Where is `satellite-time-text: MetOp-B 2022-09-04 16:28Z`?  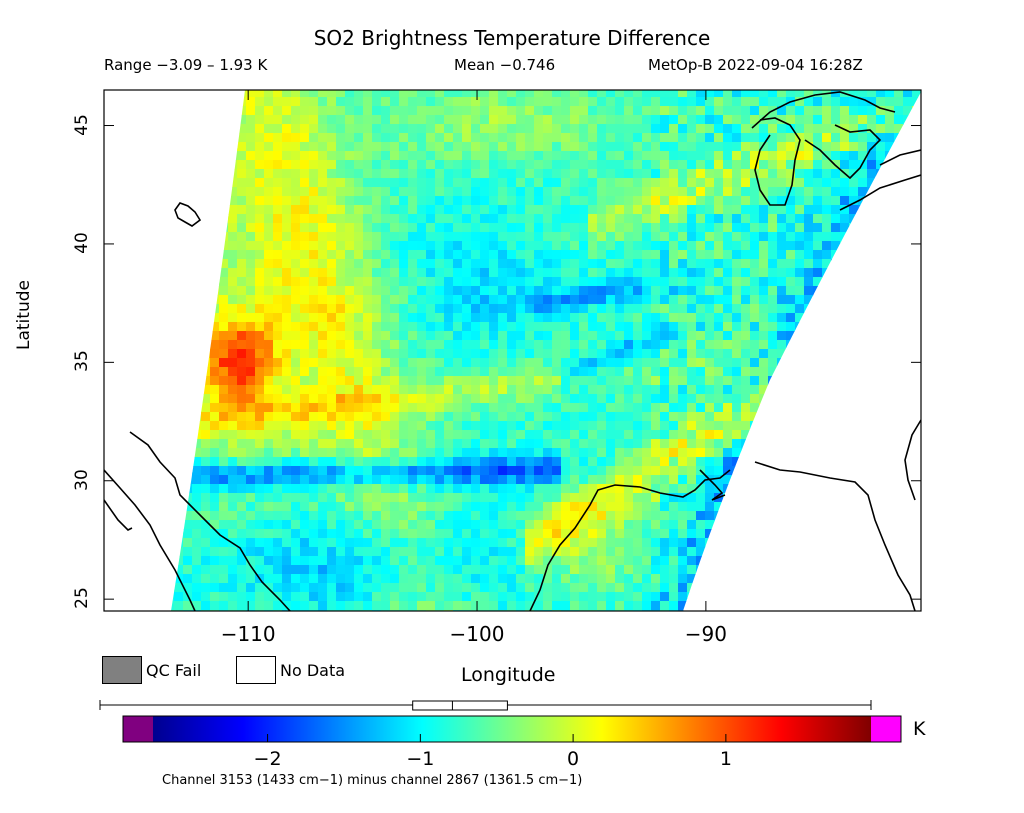
satellite-time-text: MetOp-B 2022-09-04 16:28Z is located at coordinates (755, 65).